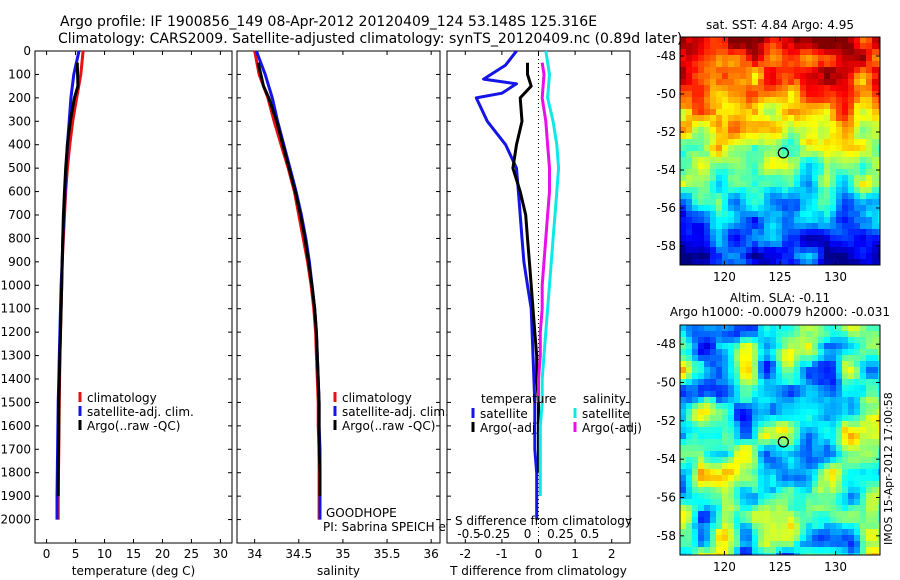  Describe the element at coordinates (502, 554) in the screenshot. I see `x-tick-label: -1` at that location.